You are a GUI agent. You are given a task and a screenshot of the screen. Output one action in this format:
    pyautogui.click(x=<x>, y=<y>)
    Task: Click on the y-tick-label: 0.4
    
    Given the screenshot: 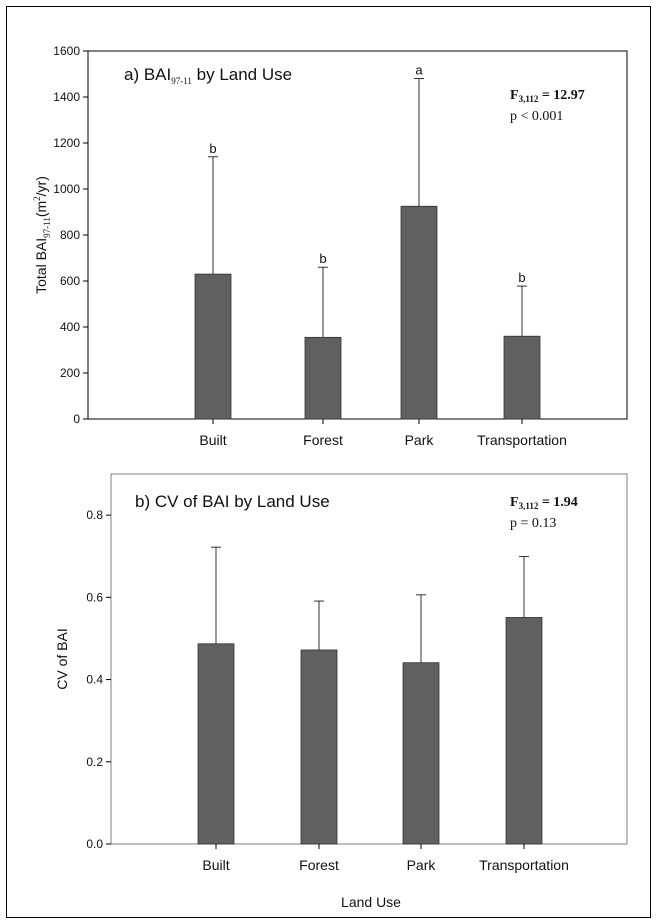 What is the action you would take?
    pyautogui.click(x=94, y=680)
    